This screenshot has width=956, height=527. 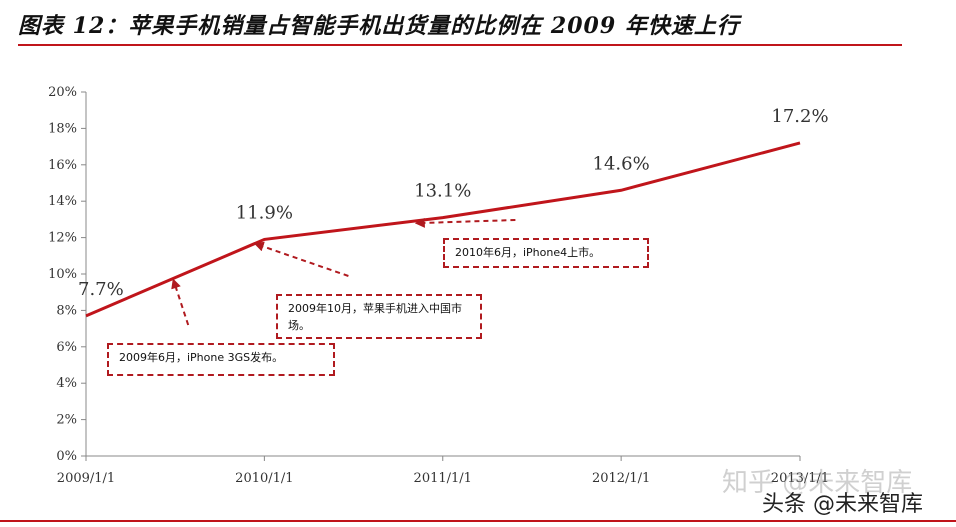 I want to click on x-ticks: 2009/1/1 2010/1/1 2011/1/1 2012/1/1 2013/1/1, so click(x=443, y=471).